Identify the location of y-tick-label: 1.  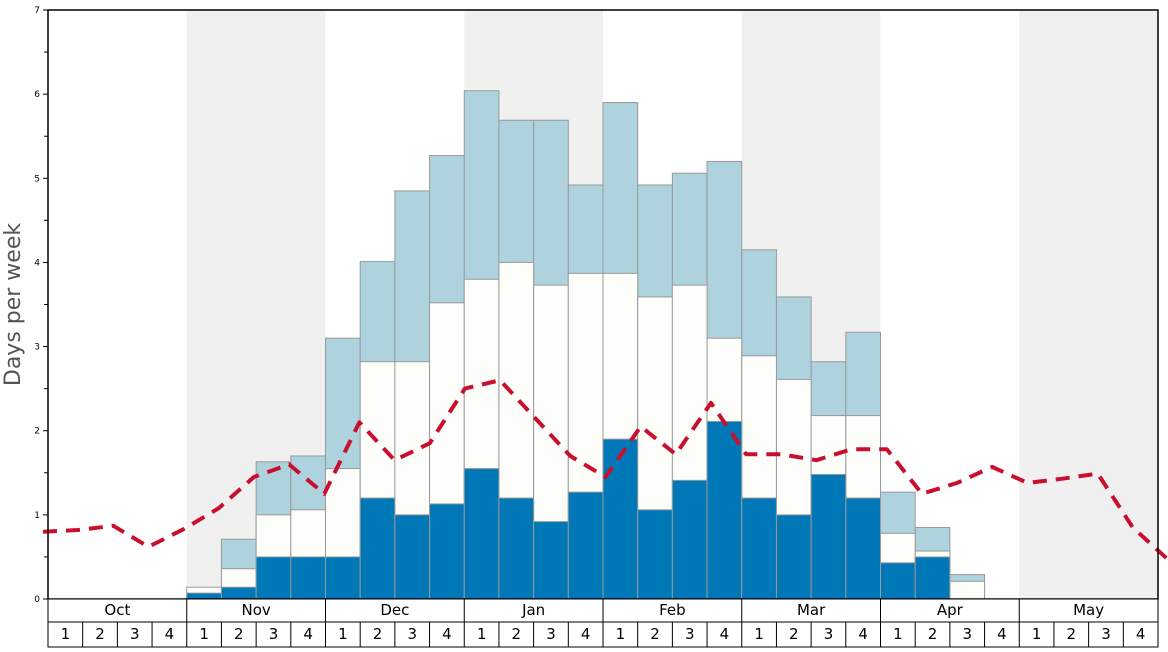
(37, 516).